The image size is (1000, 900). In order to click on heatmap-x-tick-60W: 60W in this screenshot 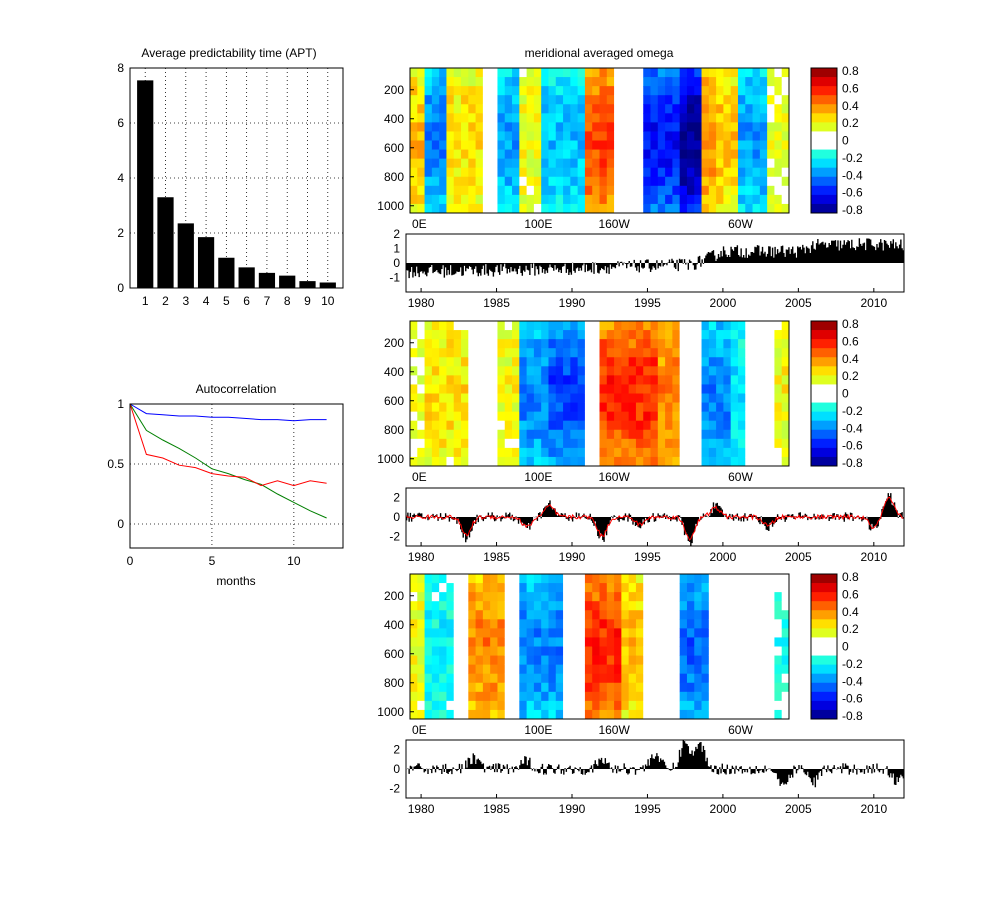, I will do `click(740, 477)`.